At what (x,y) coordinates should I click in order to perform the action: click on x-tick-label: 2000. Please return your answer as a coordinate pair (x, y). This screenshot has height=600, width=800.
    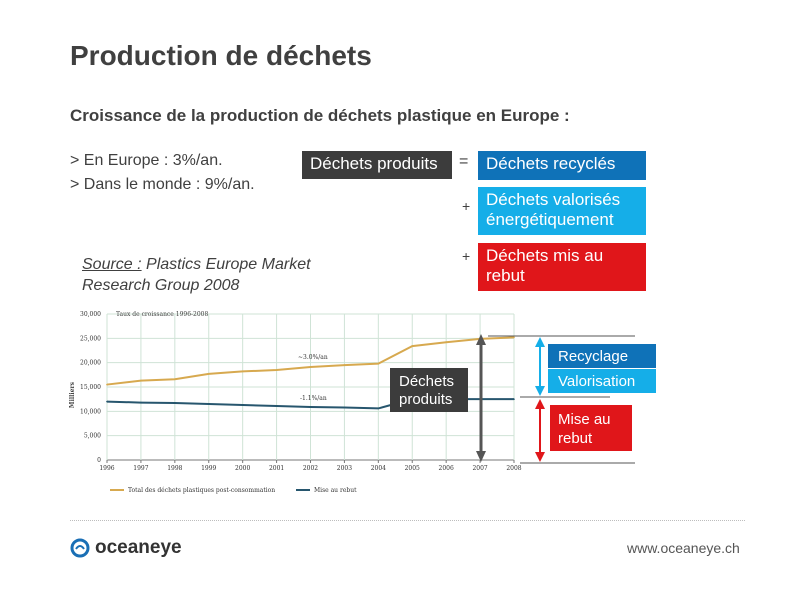
    Looking at the image, I should click on (242, 468).